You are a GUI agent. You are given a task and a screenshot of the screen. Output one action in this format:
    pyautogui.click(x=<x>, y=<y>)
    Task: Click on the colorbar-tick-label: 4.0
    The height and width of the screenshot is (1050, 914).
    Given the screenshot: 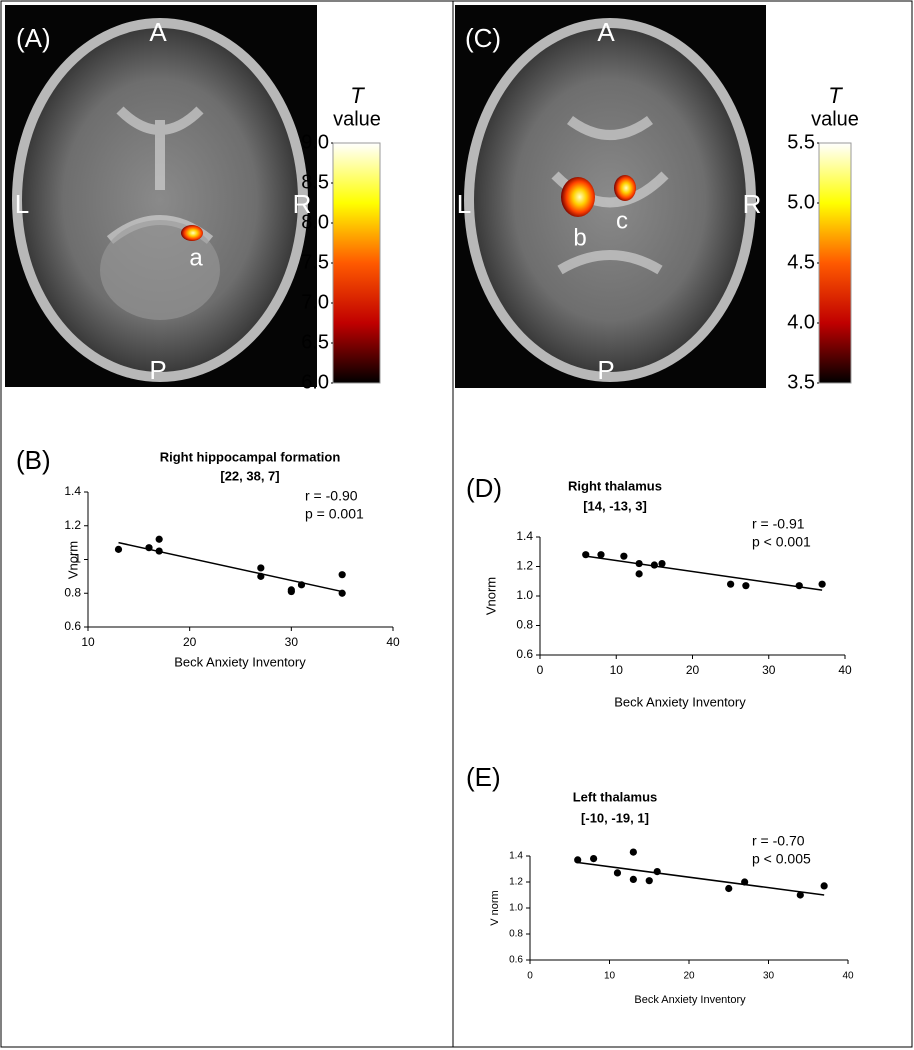 What is the action you would take?
    pyautogui.click(x=801, y=322)
    